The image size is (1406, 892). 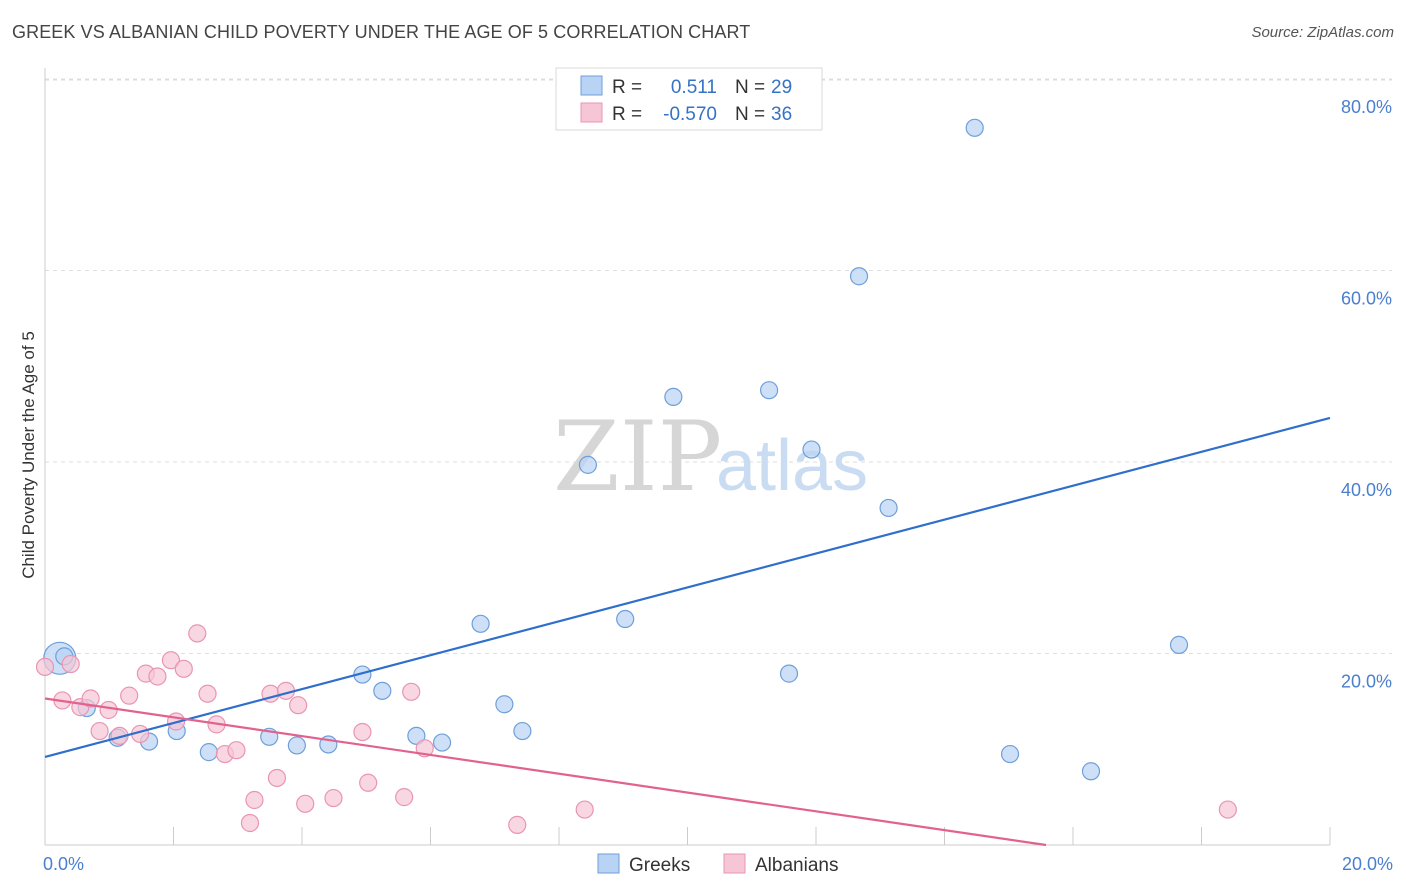 What do you see at coordinates (781, 87) in the screenshot?
I see `legend-greeks-n-value: 29` at bounding box center [781, 87].